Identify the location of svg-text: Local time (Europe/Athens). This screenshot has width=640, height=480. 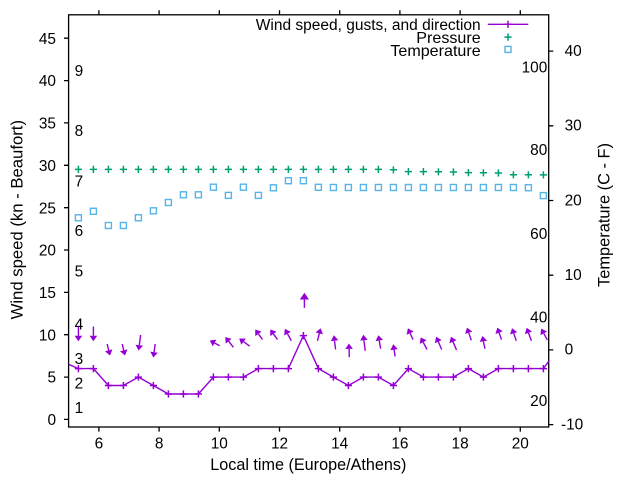
(308, 465).